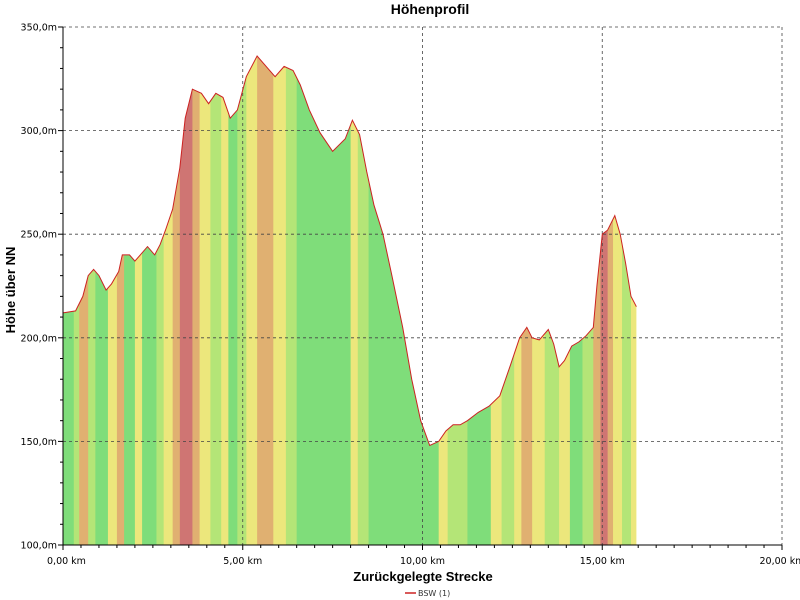  Describe the element at coordinates (39, 287) in the screenshot. I see `y-axis-tick-labels: 100,0m 150,0m 200,0m 250,0m 300,0m 350,0m` at that location.